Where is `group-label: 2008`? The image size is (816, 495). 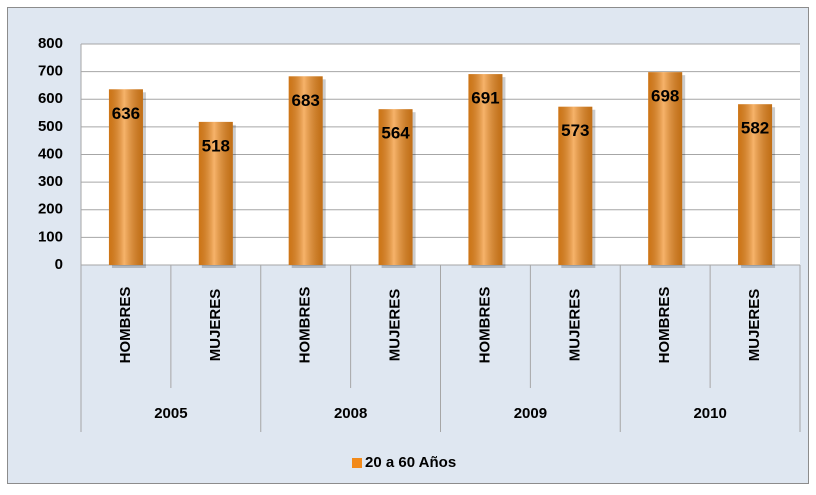
group-label: 2008 is located at coordinates (350, 413).